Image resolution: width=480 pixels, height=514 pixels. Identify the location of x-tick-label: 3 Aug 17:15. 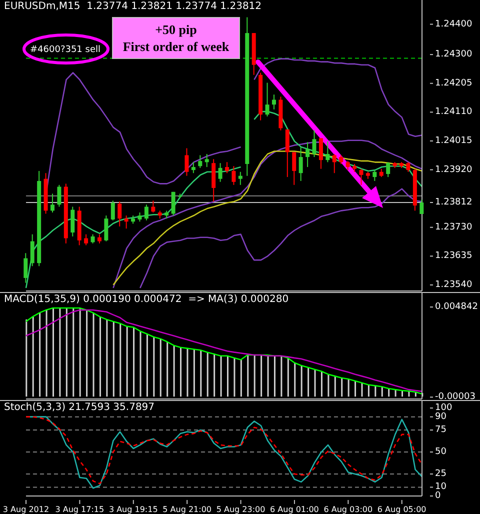
(79, 509).